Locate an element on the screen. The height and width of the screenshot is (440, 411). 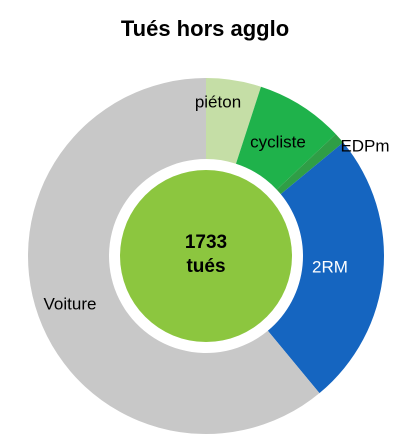
chart-title: Tués hors agglo is located at coordinates (205, 28).